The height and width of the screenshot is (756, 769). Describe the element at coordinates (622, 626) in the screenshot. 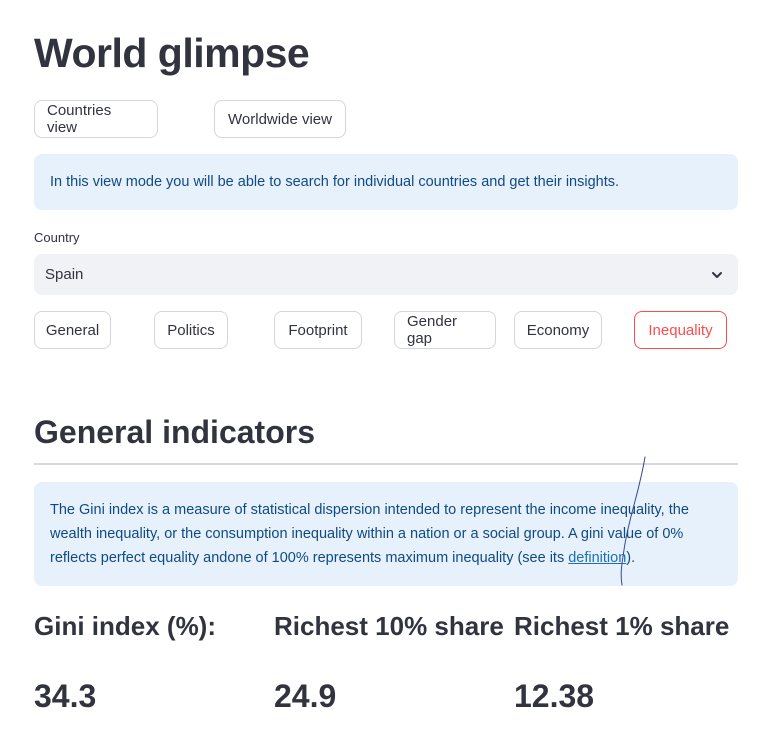

I see `richest-1-label: Richest 1% share` at that location.